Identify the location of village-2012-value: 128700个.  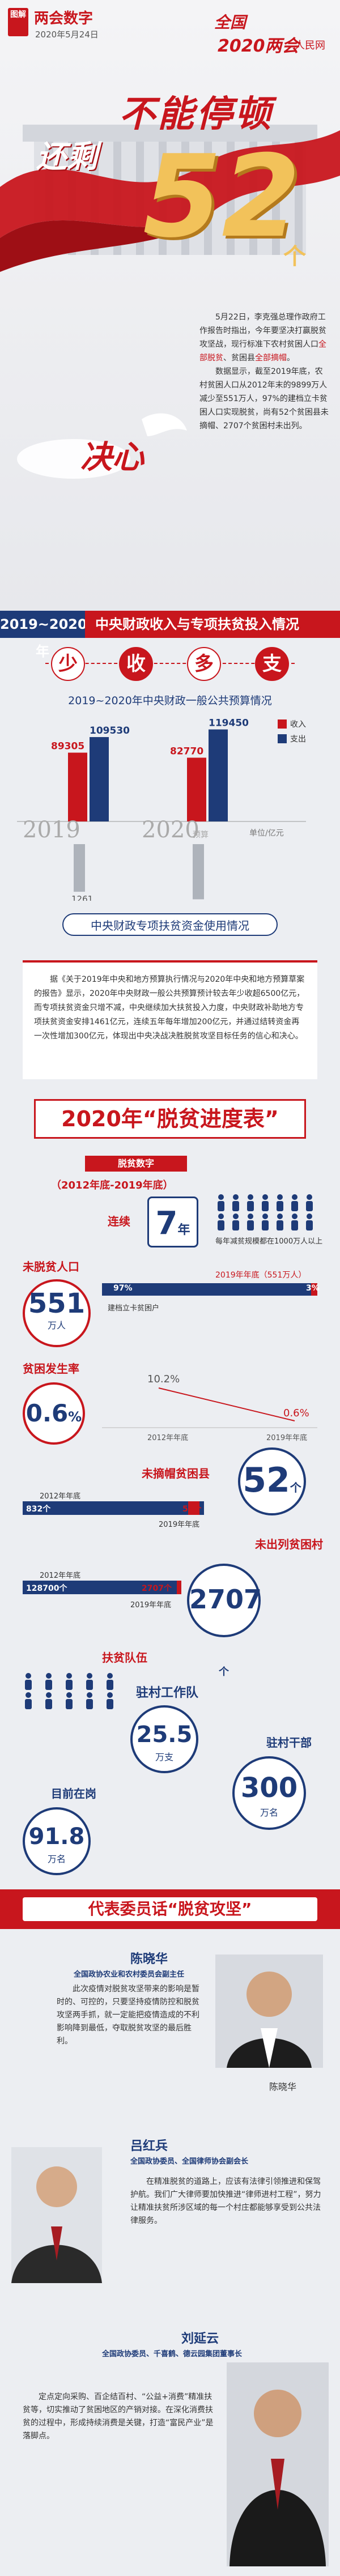
(46, 1588).